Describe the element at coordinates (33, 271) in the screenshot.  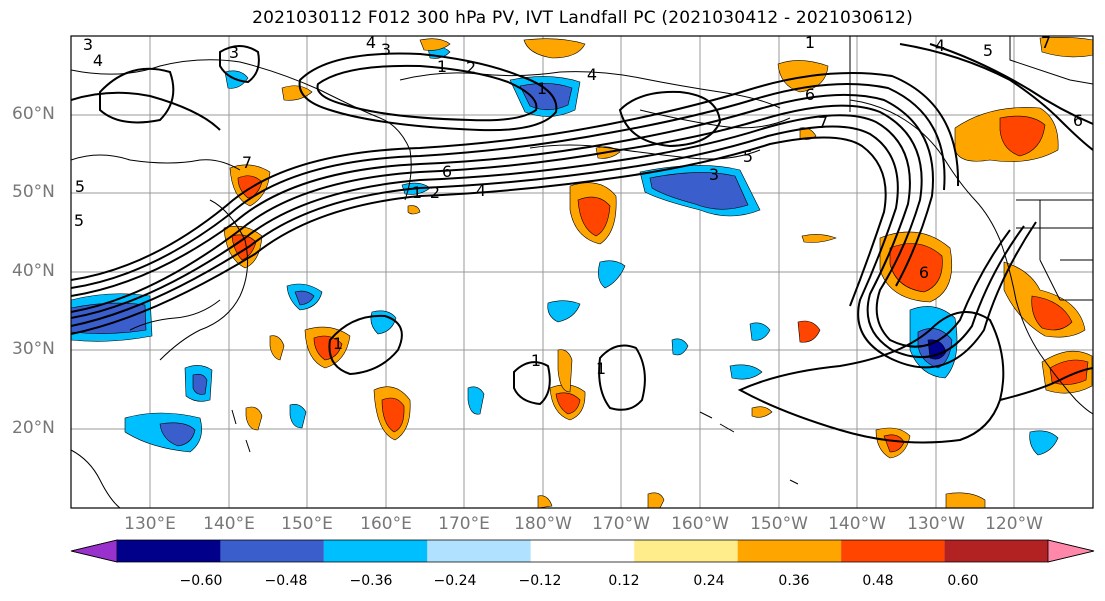
I see `lat-label: 40°N` at that location.